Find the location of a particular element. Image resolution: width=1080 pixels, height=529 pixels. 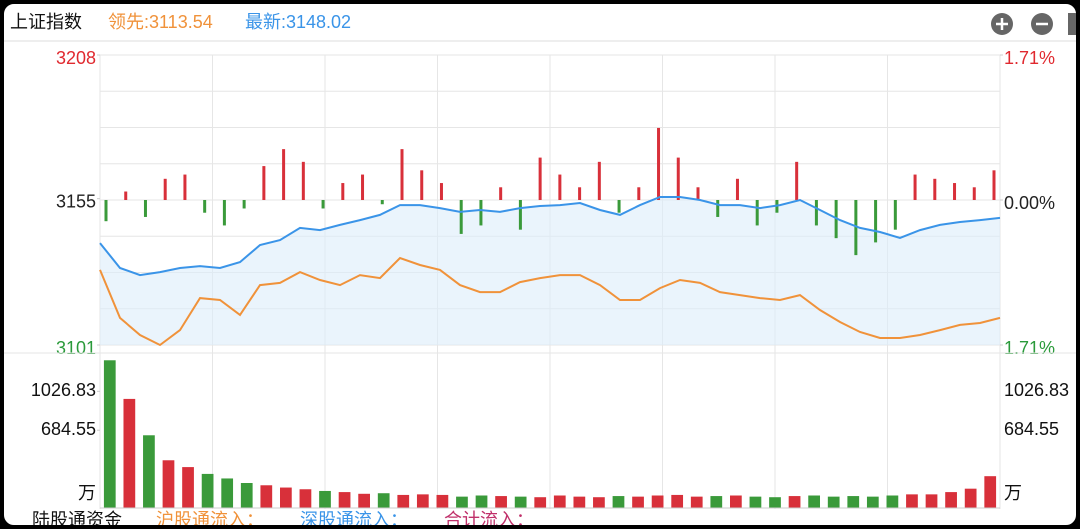

zoom-in is located at coordinates (1002, 24).